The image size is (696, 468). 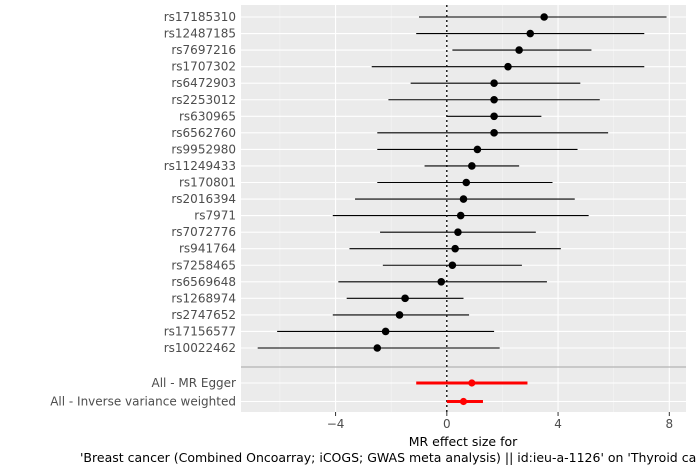 What do you see at coordinates (203, 282) in the screenshot?
I see `snp-label: rs6569648` at bounding box center [203, 282].